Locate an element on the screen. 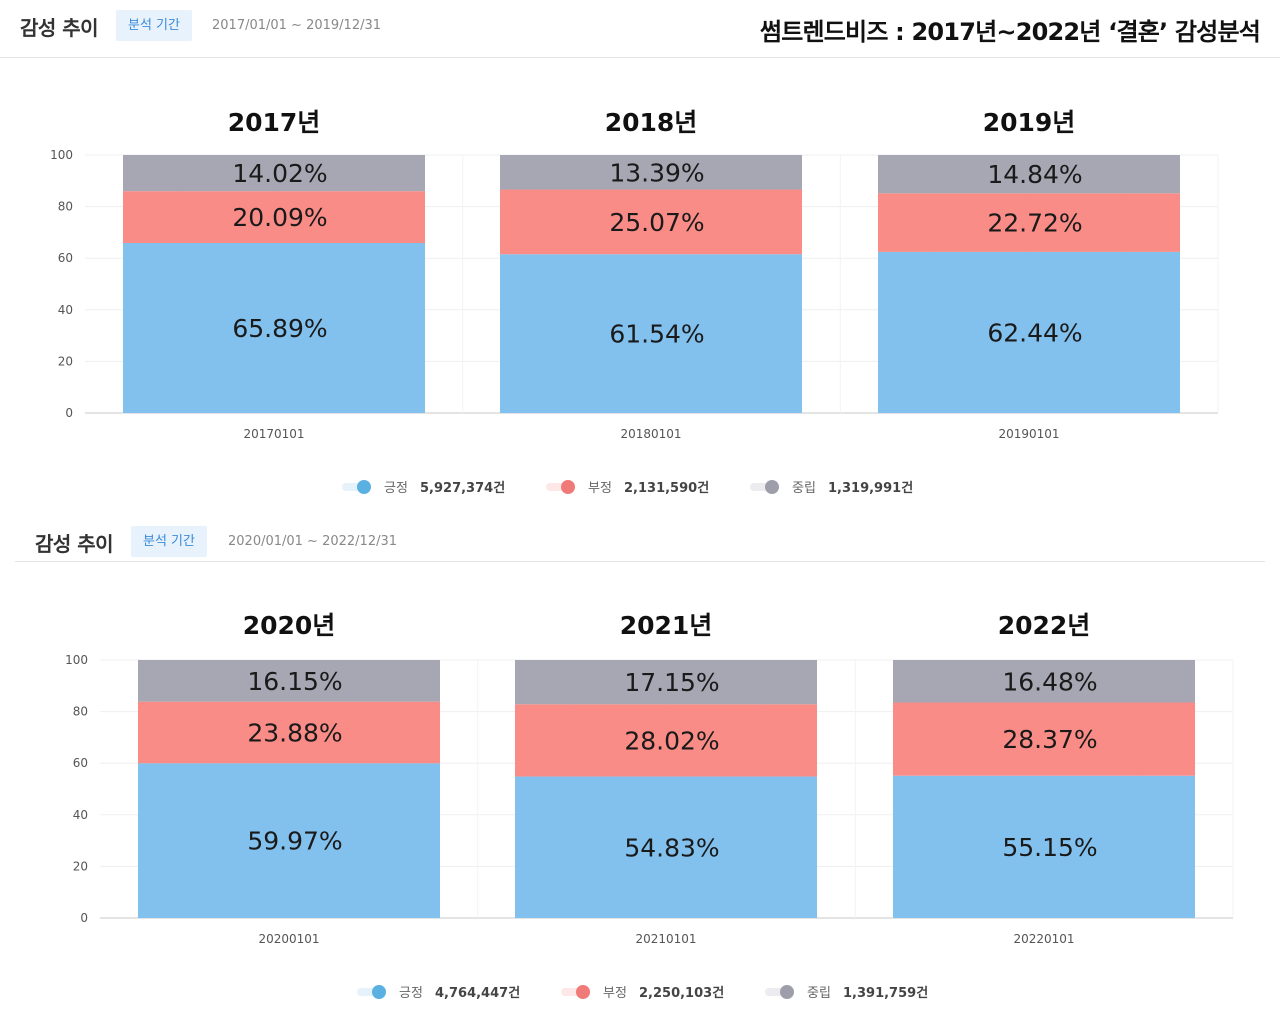 Image resolution: width=1280 pixels, height=1023 pixels. bar-segment-중립-20180101 is located at coordinates (651, 172).